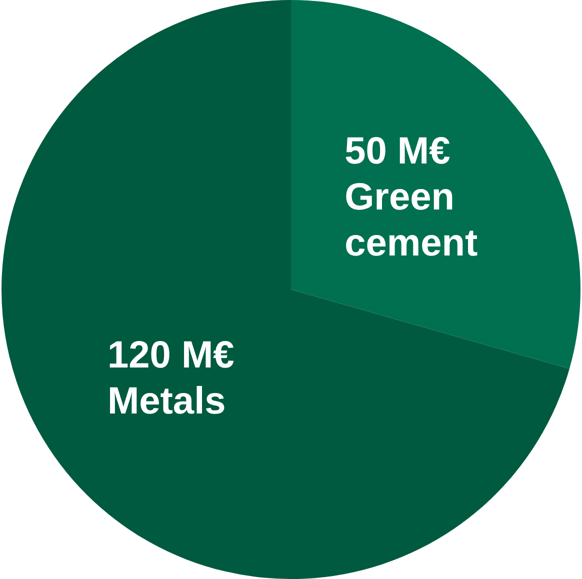  I want to click on slice-label: Metals, so click(166, 401).